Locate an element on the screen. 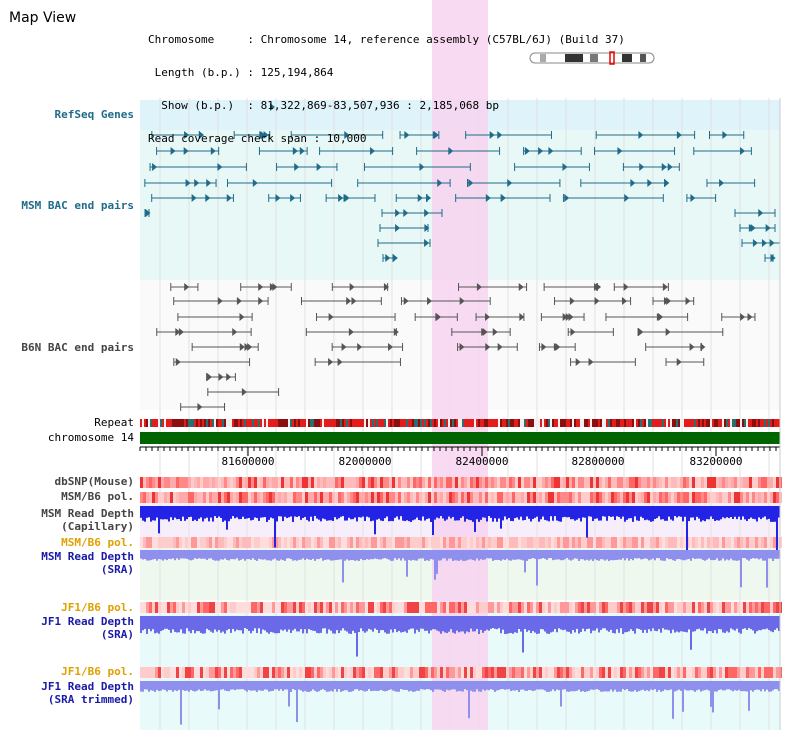 The image size is (800, 730). label-jf1-depth-trimmed: JF1 Read Depth (SRA trimmed) is located at coordinates (87, 693).